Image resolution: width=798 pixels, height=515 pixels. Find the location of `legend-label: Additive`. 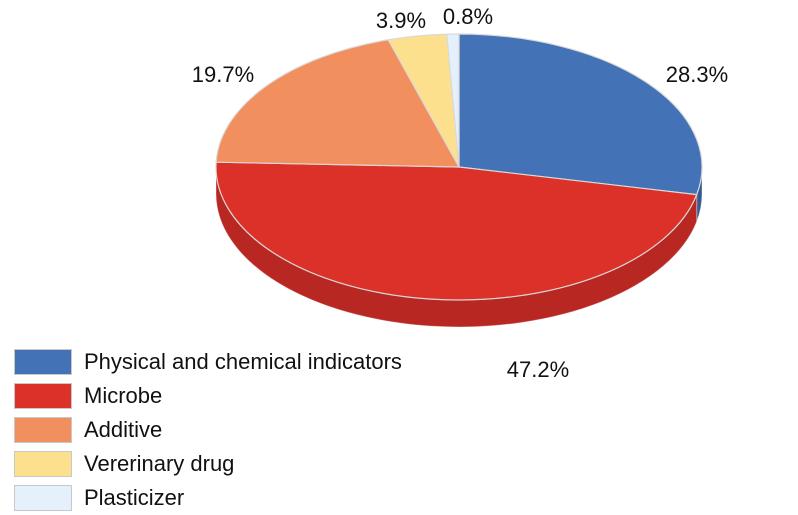

legend-label: Additive is located at coordinates (123, 429).